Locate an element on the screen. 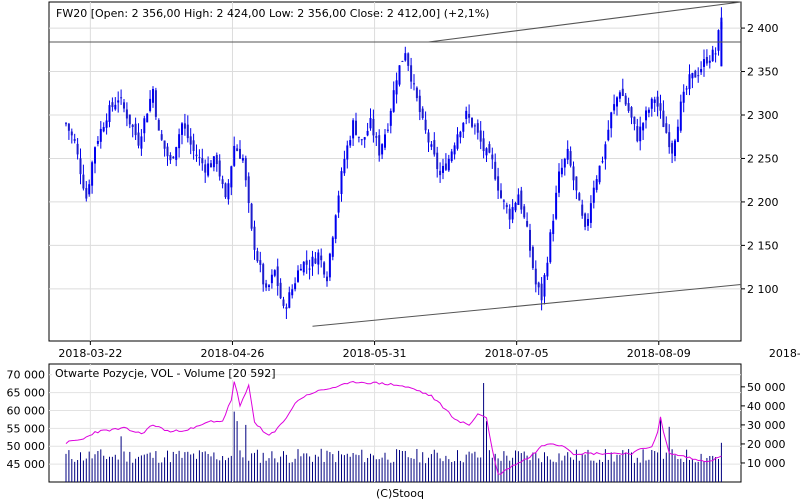  open-interest-tick-label: 65 000 is located at coordinates (26, 393).